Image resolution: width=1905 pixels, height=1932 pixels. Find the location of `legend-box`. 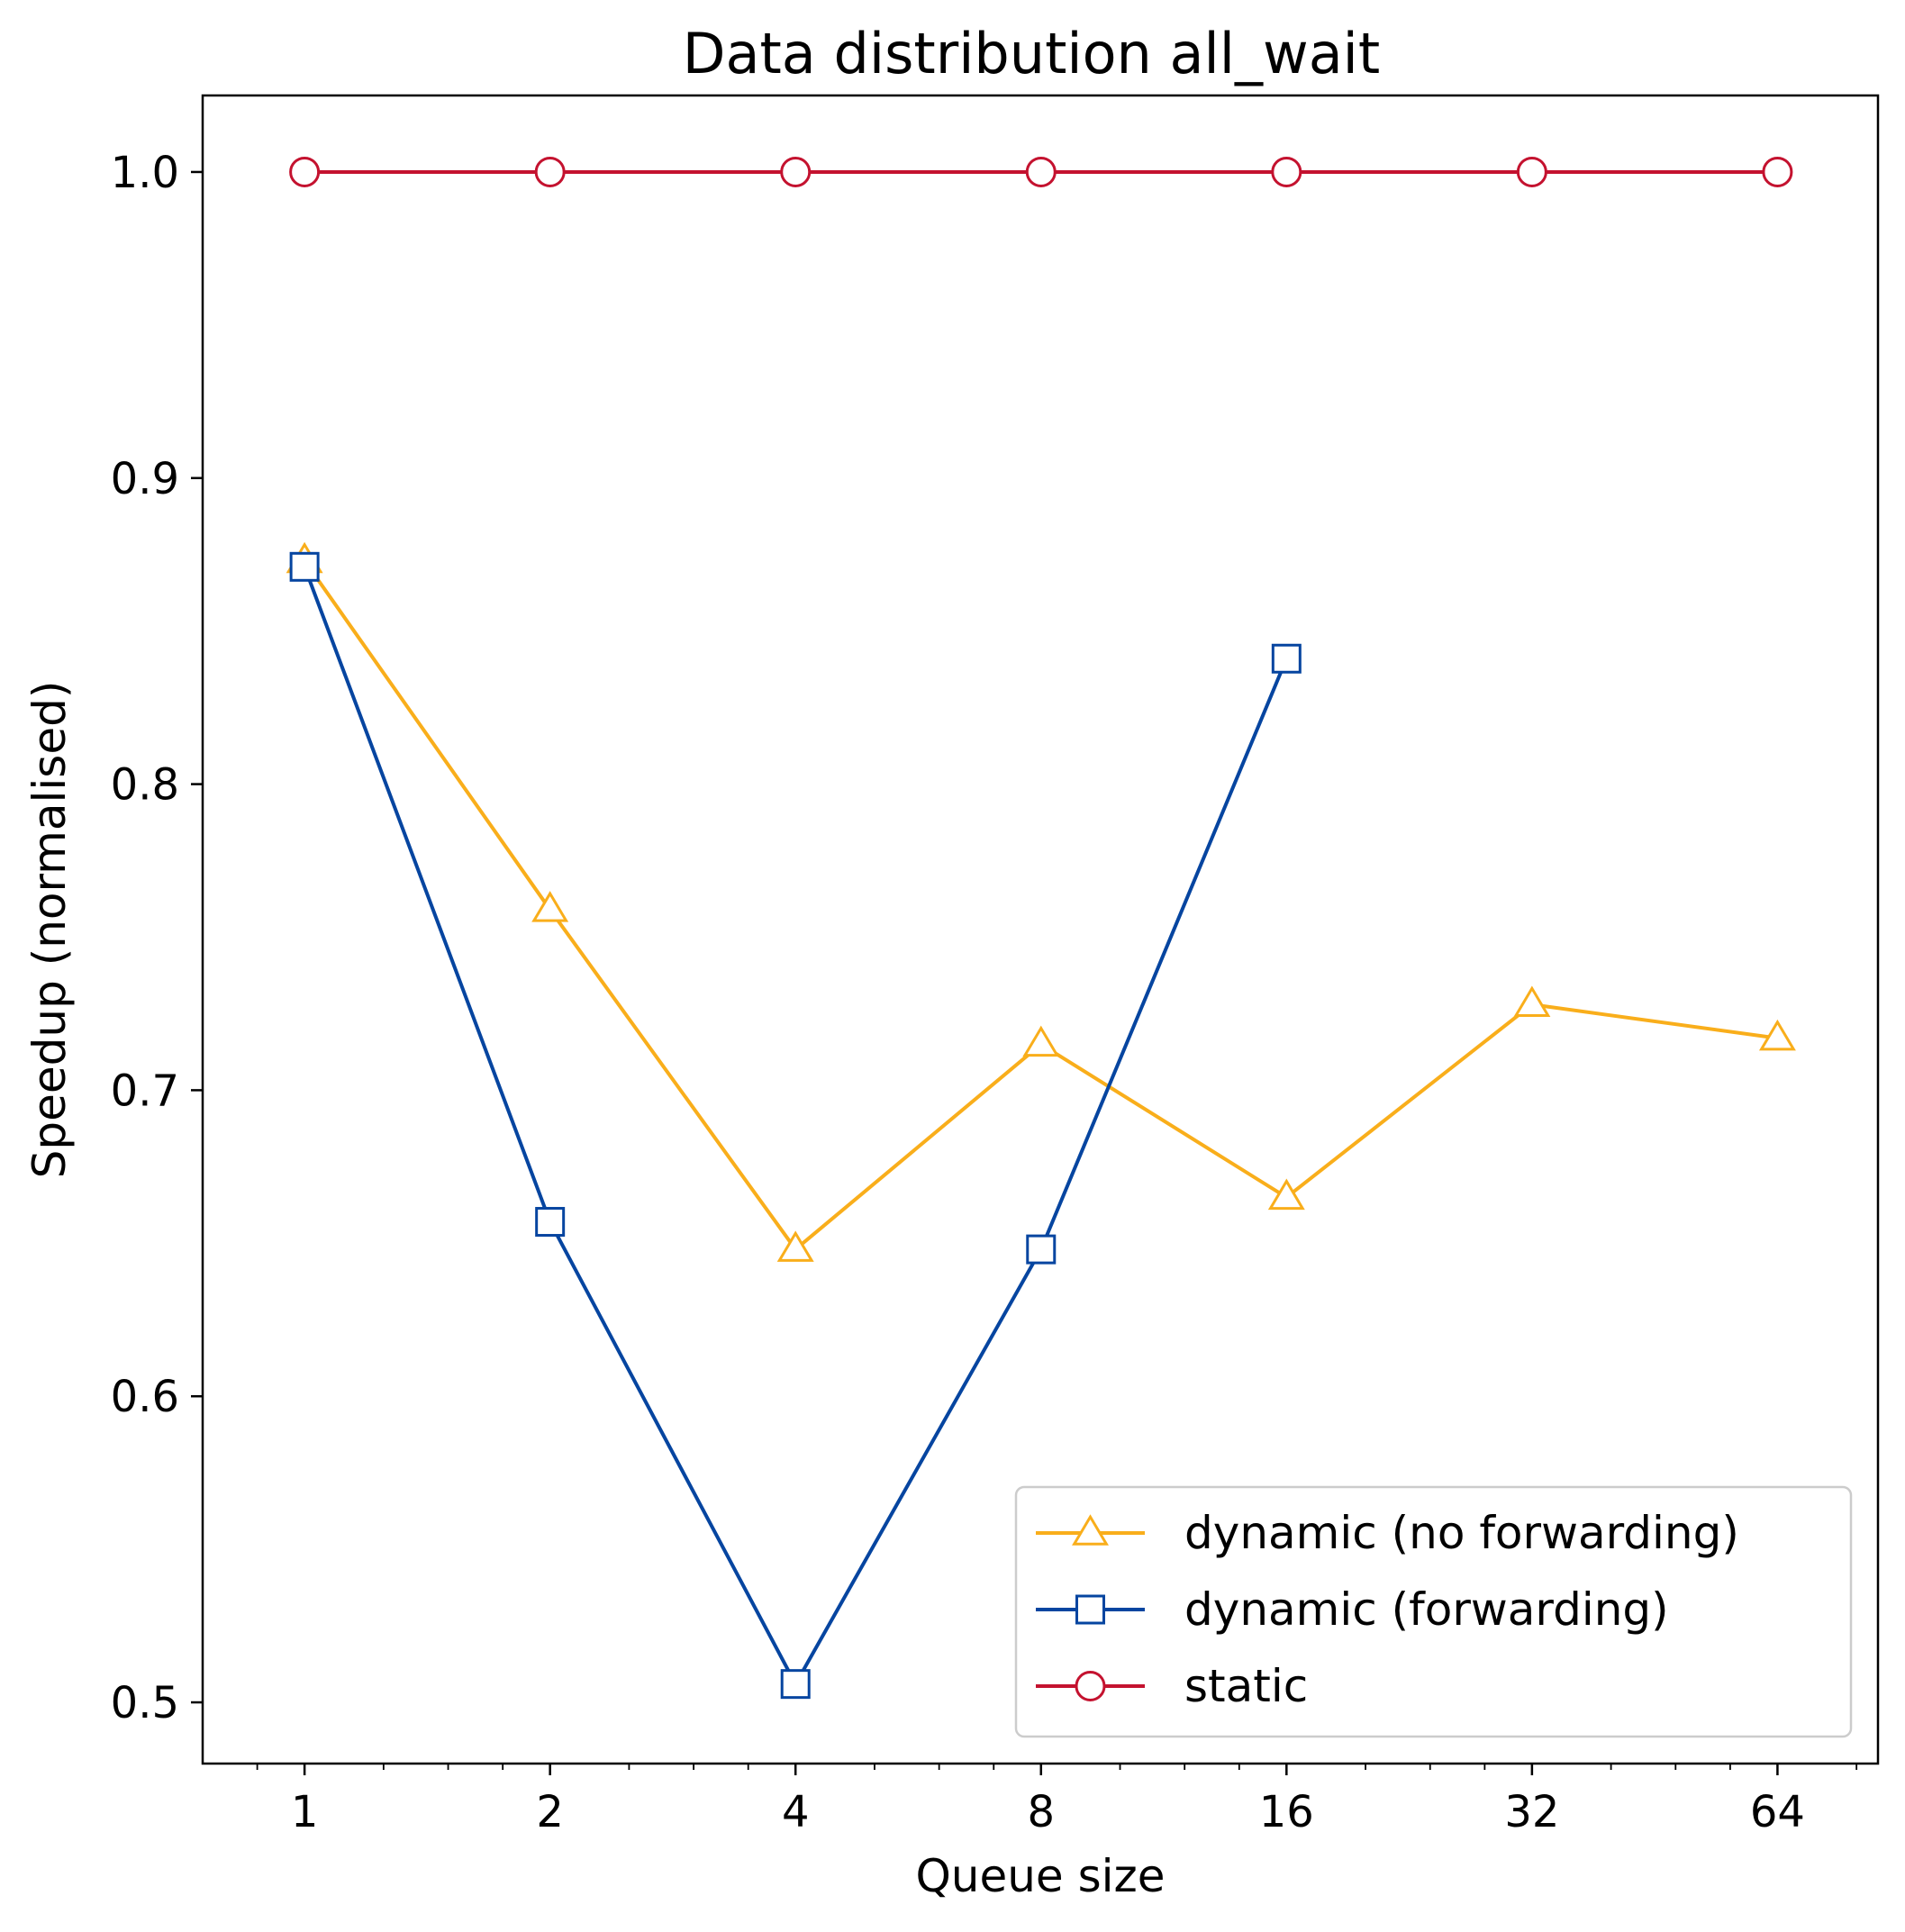

legend-box is located at coordinates (1433, 1611).